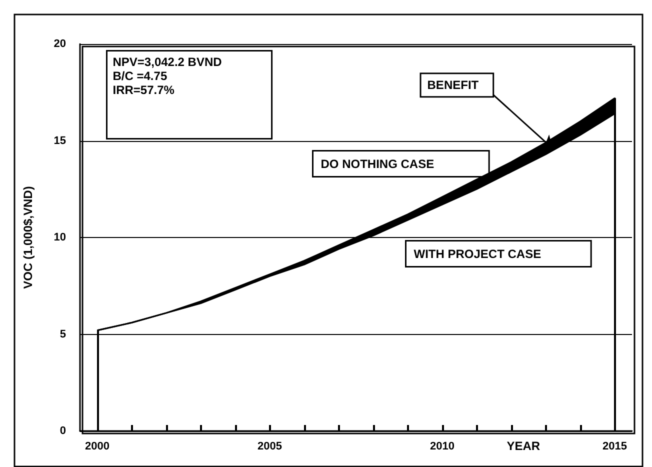 This screenshot has height=467, width=652. What do you see at coordinates (270, 446) in the screenshot?
I see `x-tick-label: 2005` at bounding box center [270, 446].